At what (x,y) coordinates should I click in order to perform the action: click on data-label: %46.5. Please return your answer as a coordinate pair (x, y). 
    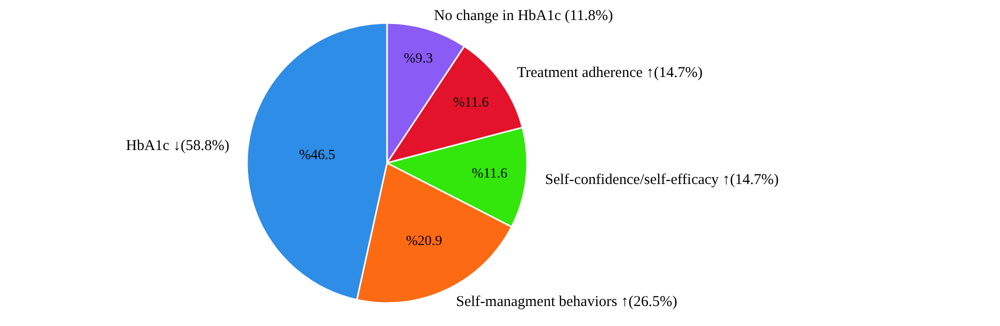
    Looking at the image, I should click on (317, 155).